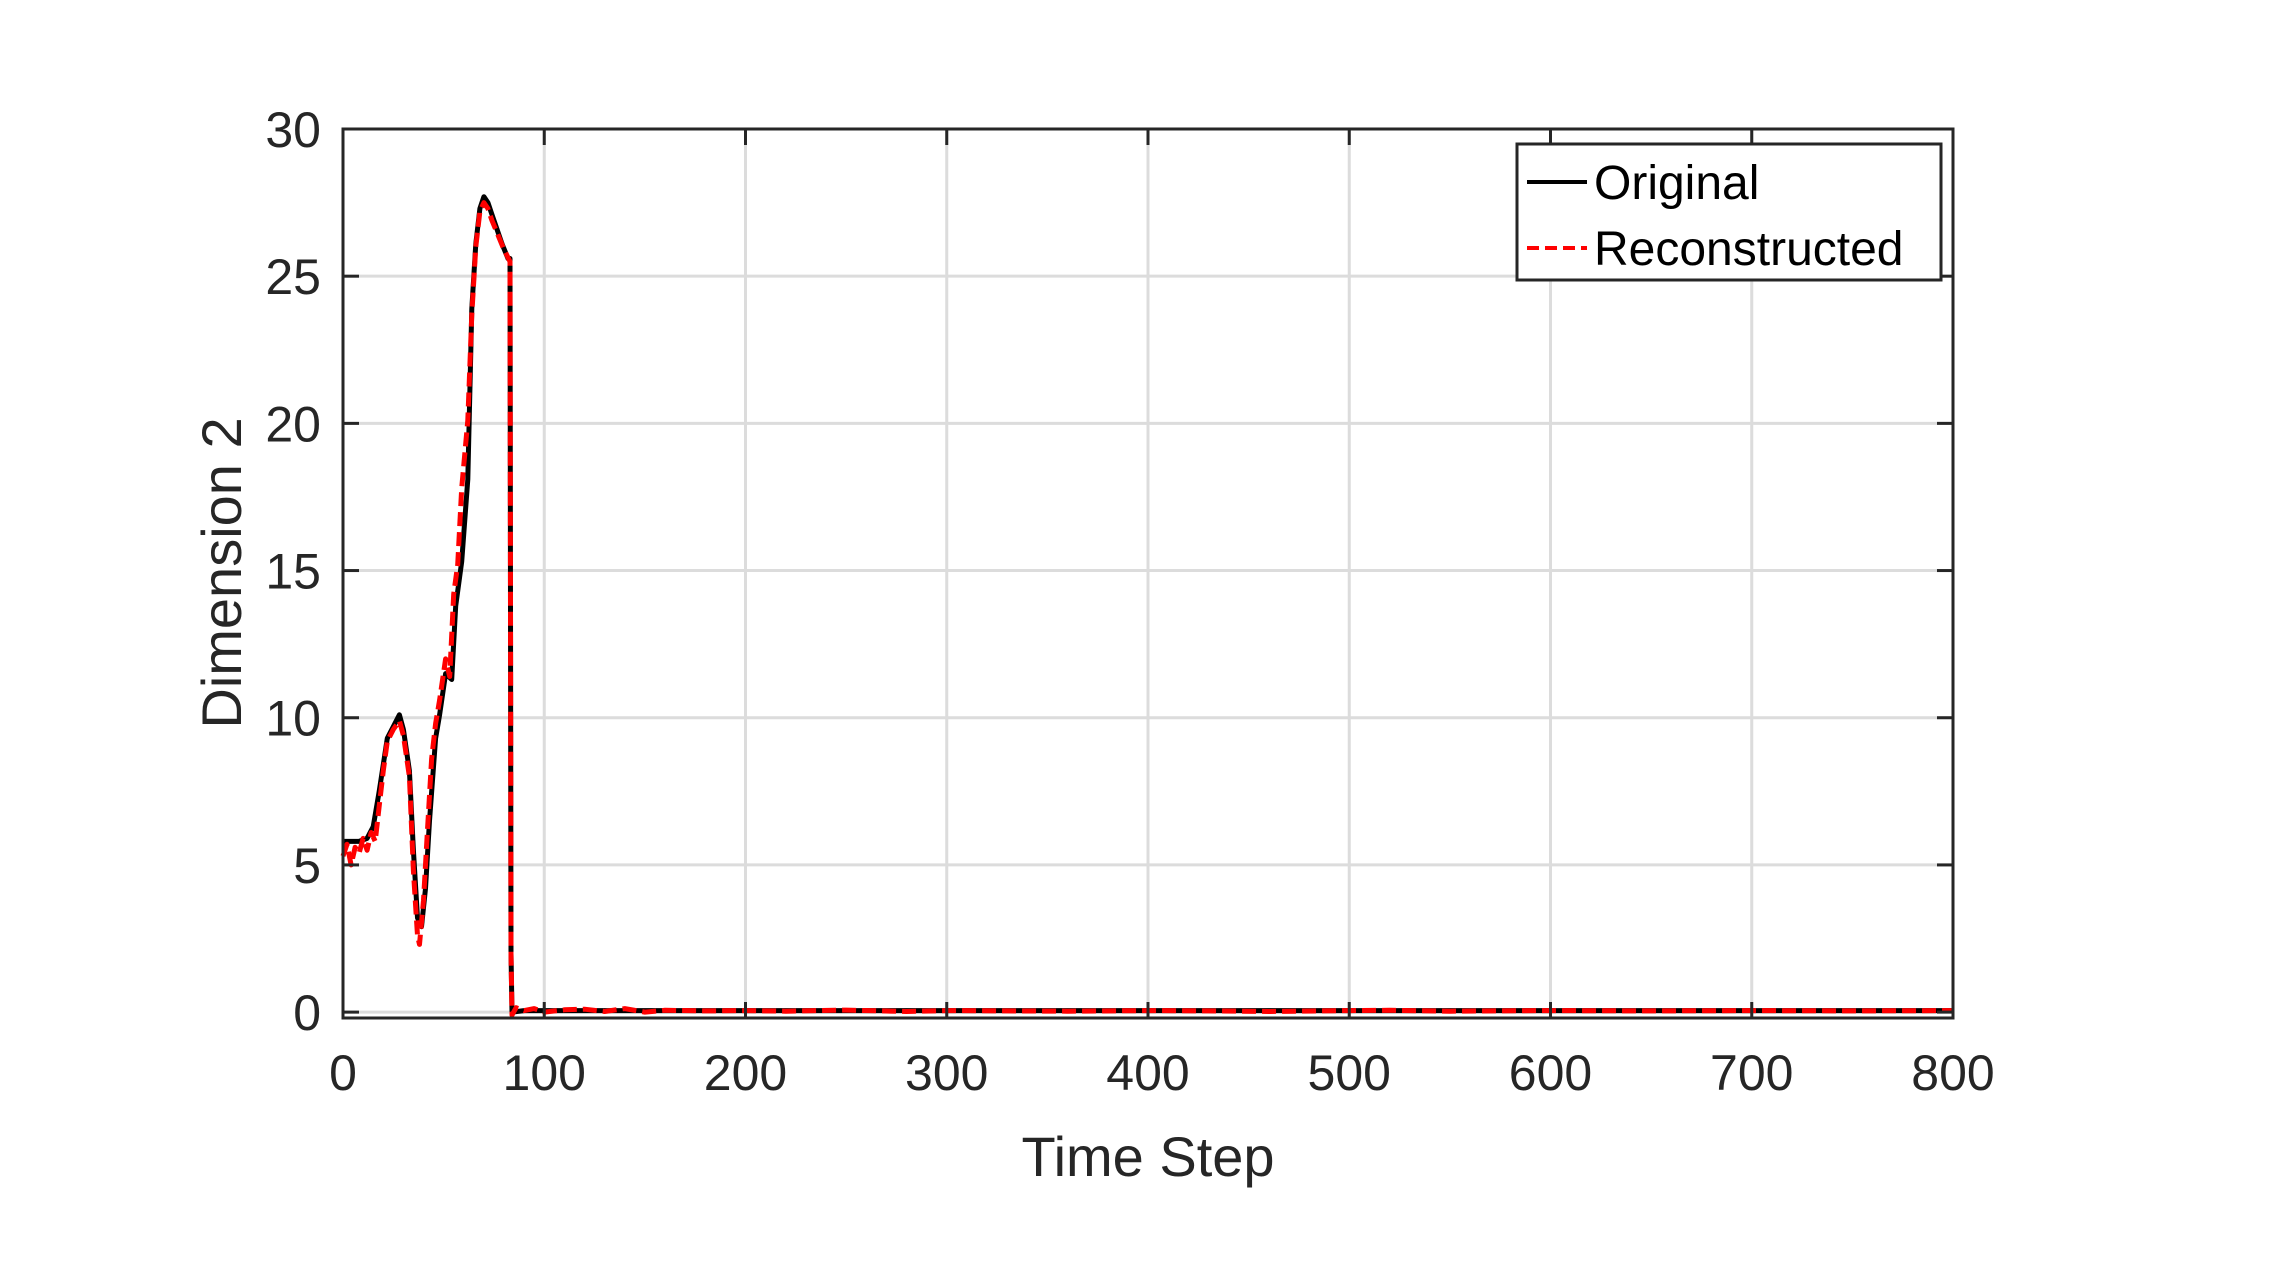  What do you see at coordinates (1147, 1156) in the screenshot?
I see `x-axis-label: Time Step` at bounding box center [1147, 1156].